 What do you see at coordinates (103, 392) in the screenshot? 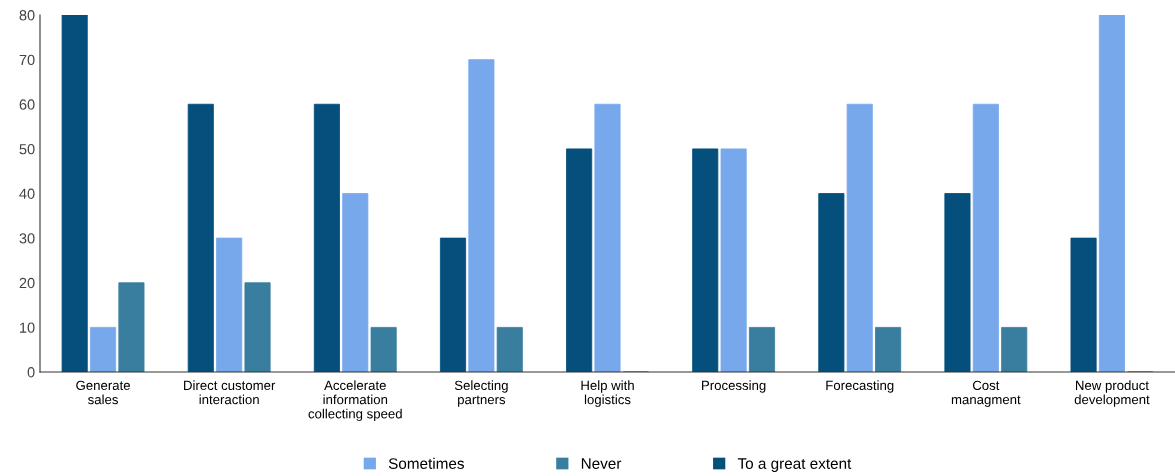
I see `x-tick-label: Generate sales` at bounding box center [103, 392].